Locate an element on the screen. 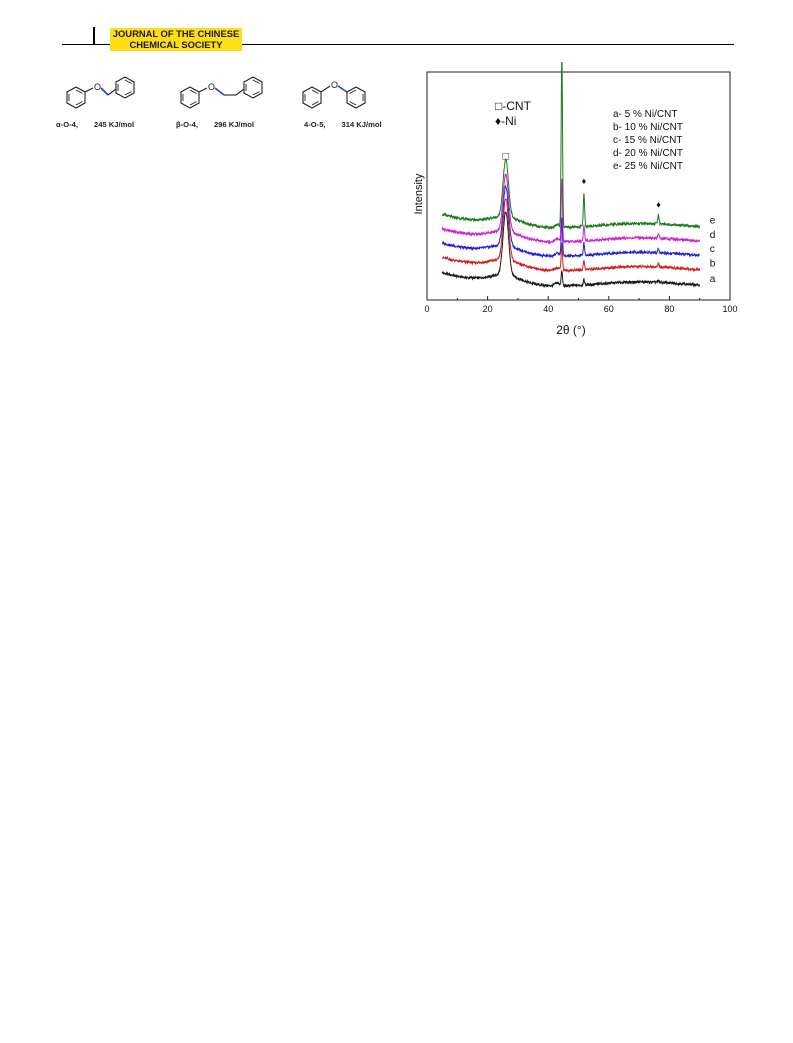  plot-border is located at coordinates (578, 186).